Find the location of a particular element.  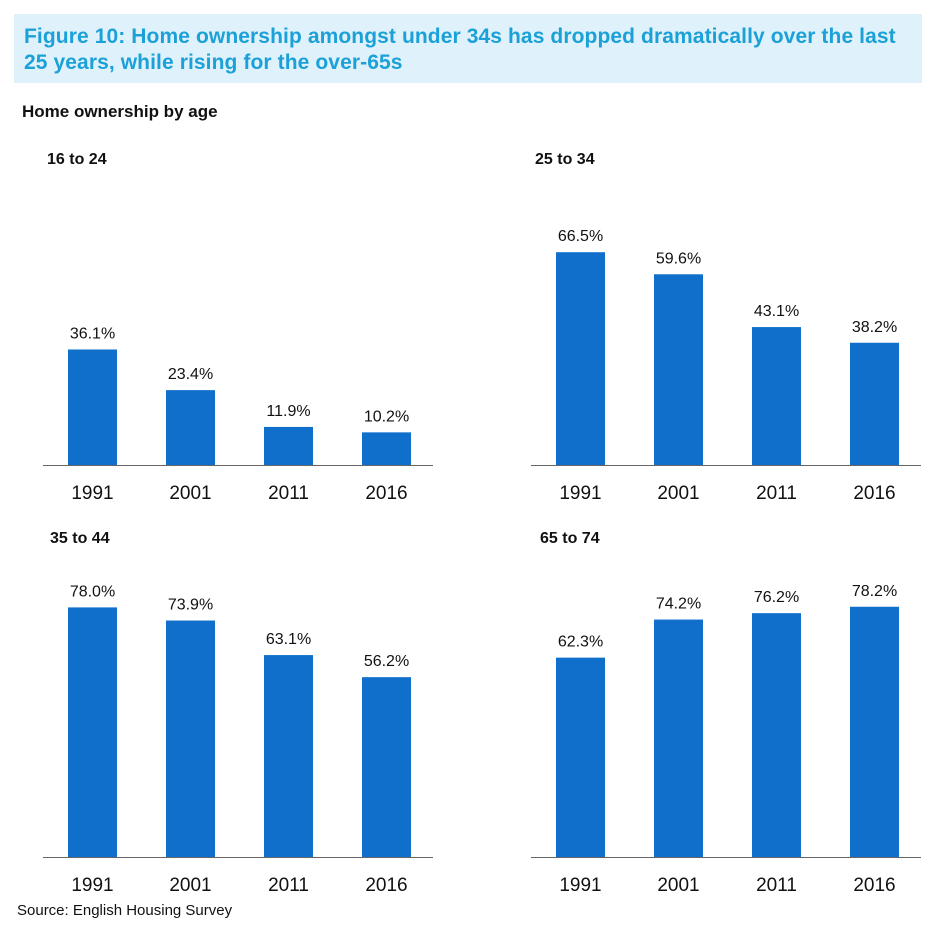

source-note: Source: English Housing Survey is located at coordinates (125, 910).